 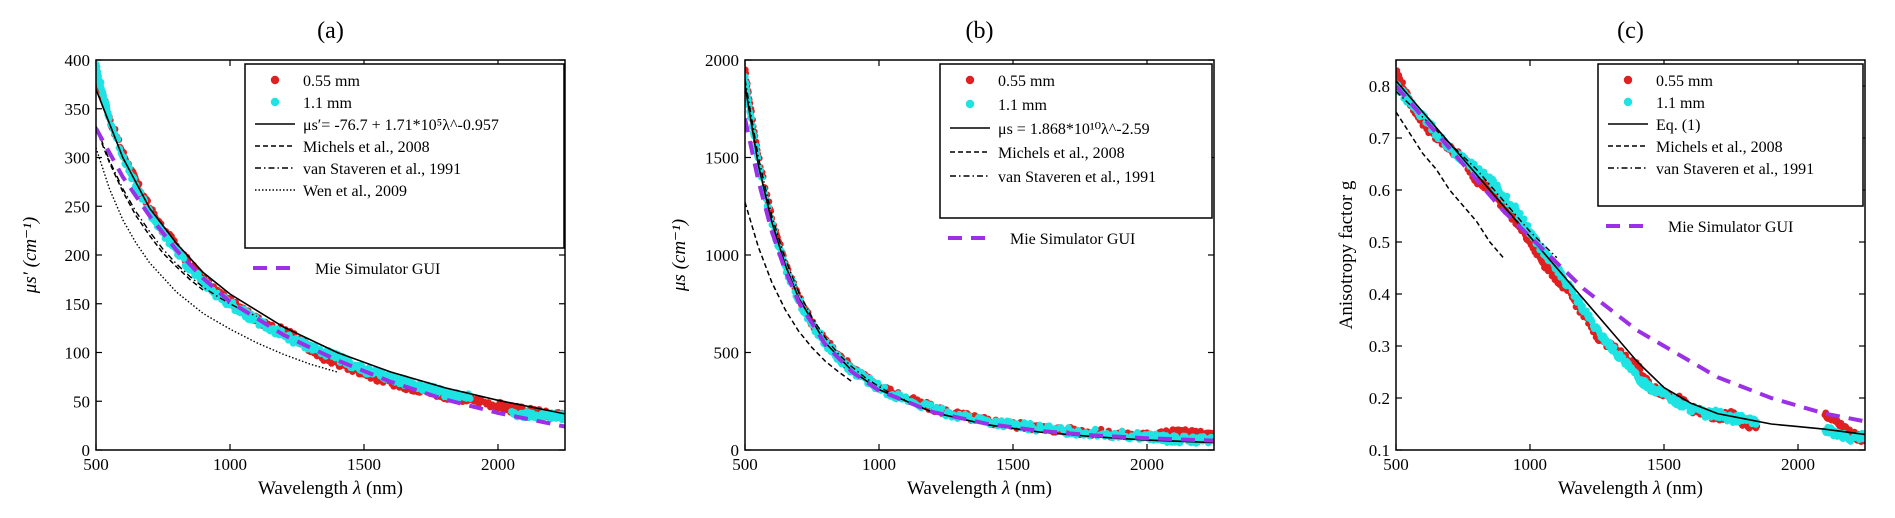 What do you see at coordinates (1379, 190) in the screenshot?
I see `y-tick-label: 0.6` at bounding box center [1379, 190].